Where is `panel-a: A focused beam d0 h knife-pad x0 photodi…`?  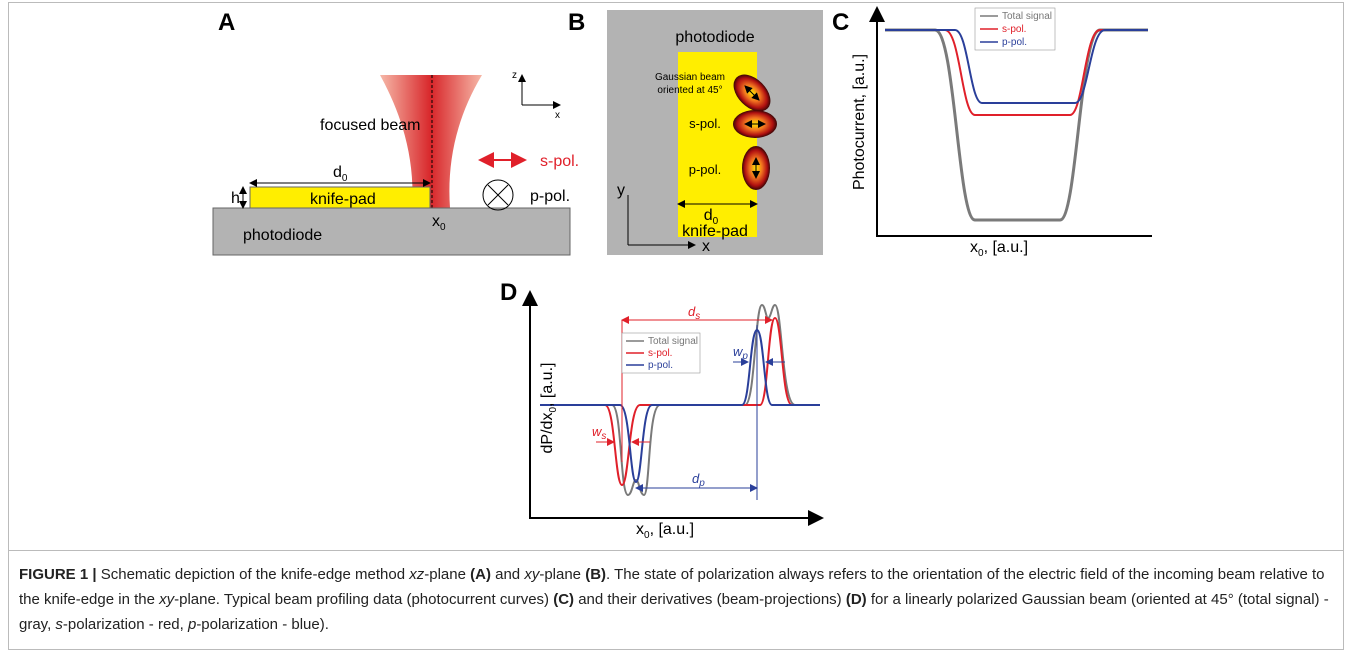 panel-a: A focused beam d0 h knife-pad x0 photodi… is located at coordinates (395, 132).